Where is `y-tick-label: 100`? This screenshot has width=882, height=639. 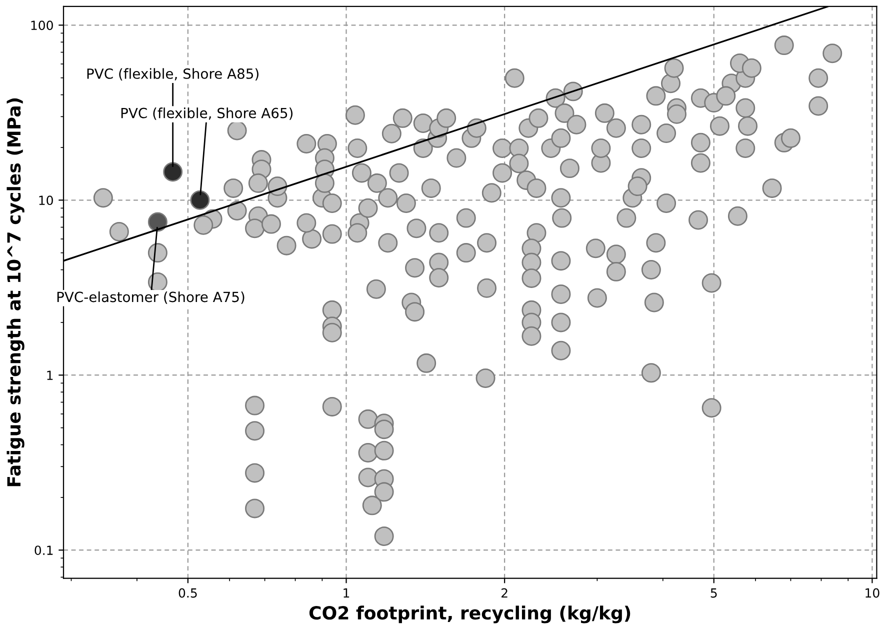 y-tick-label: 100 is located at coordinates (42, 25).